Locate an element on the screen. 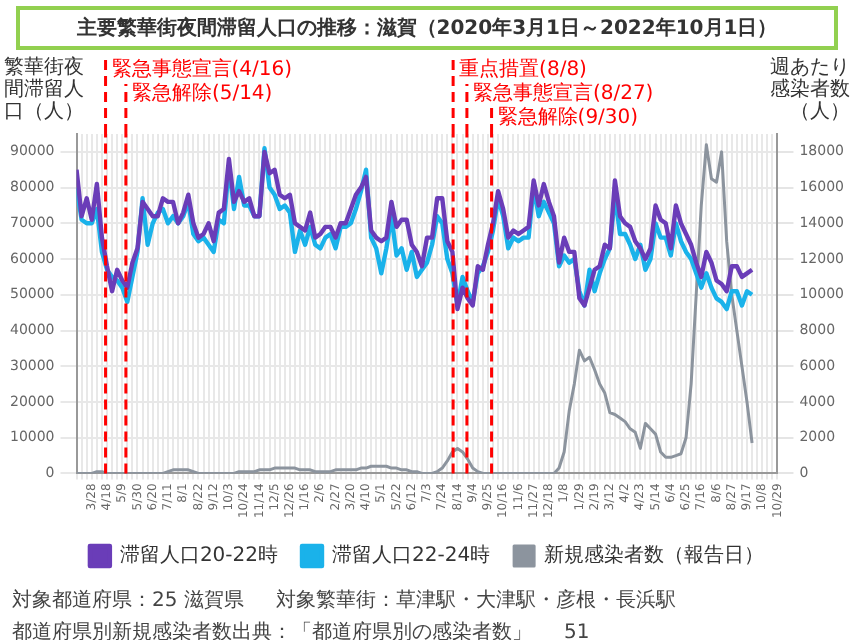 Image resolution: width=854 pixels, height=640 pixels. ref-line-label: 緊急事態宣言(8/27) is located at coordinates (563, 93).